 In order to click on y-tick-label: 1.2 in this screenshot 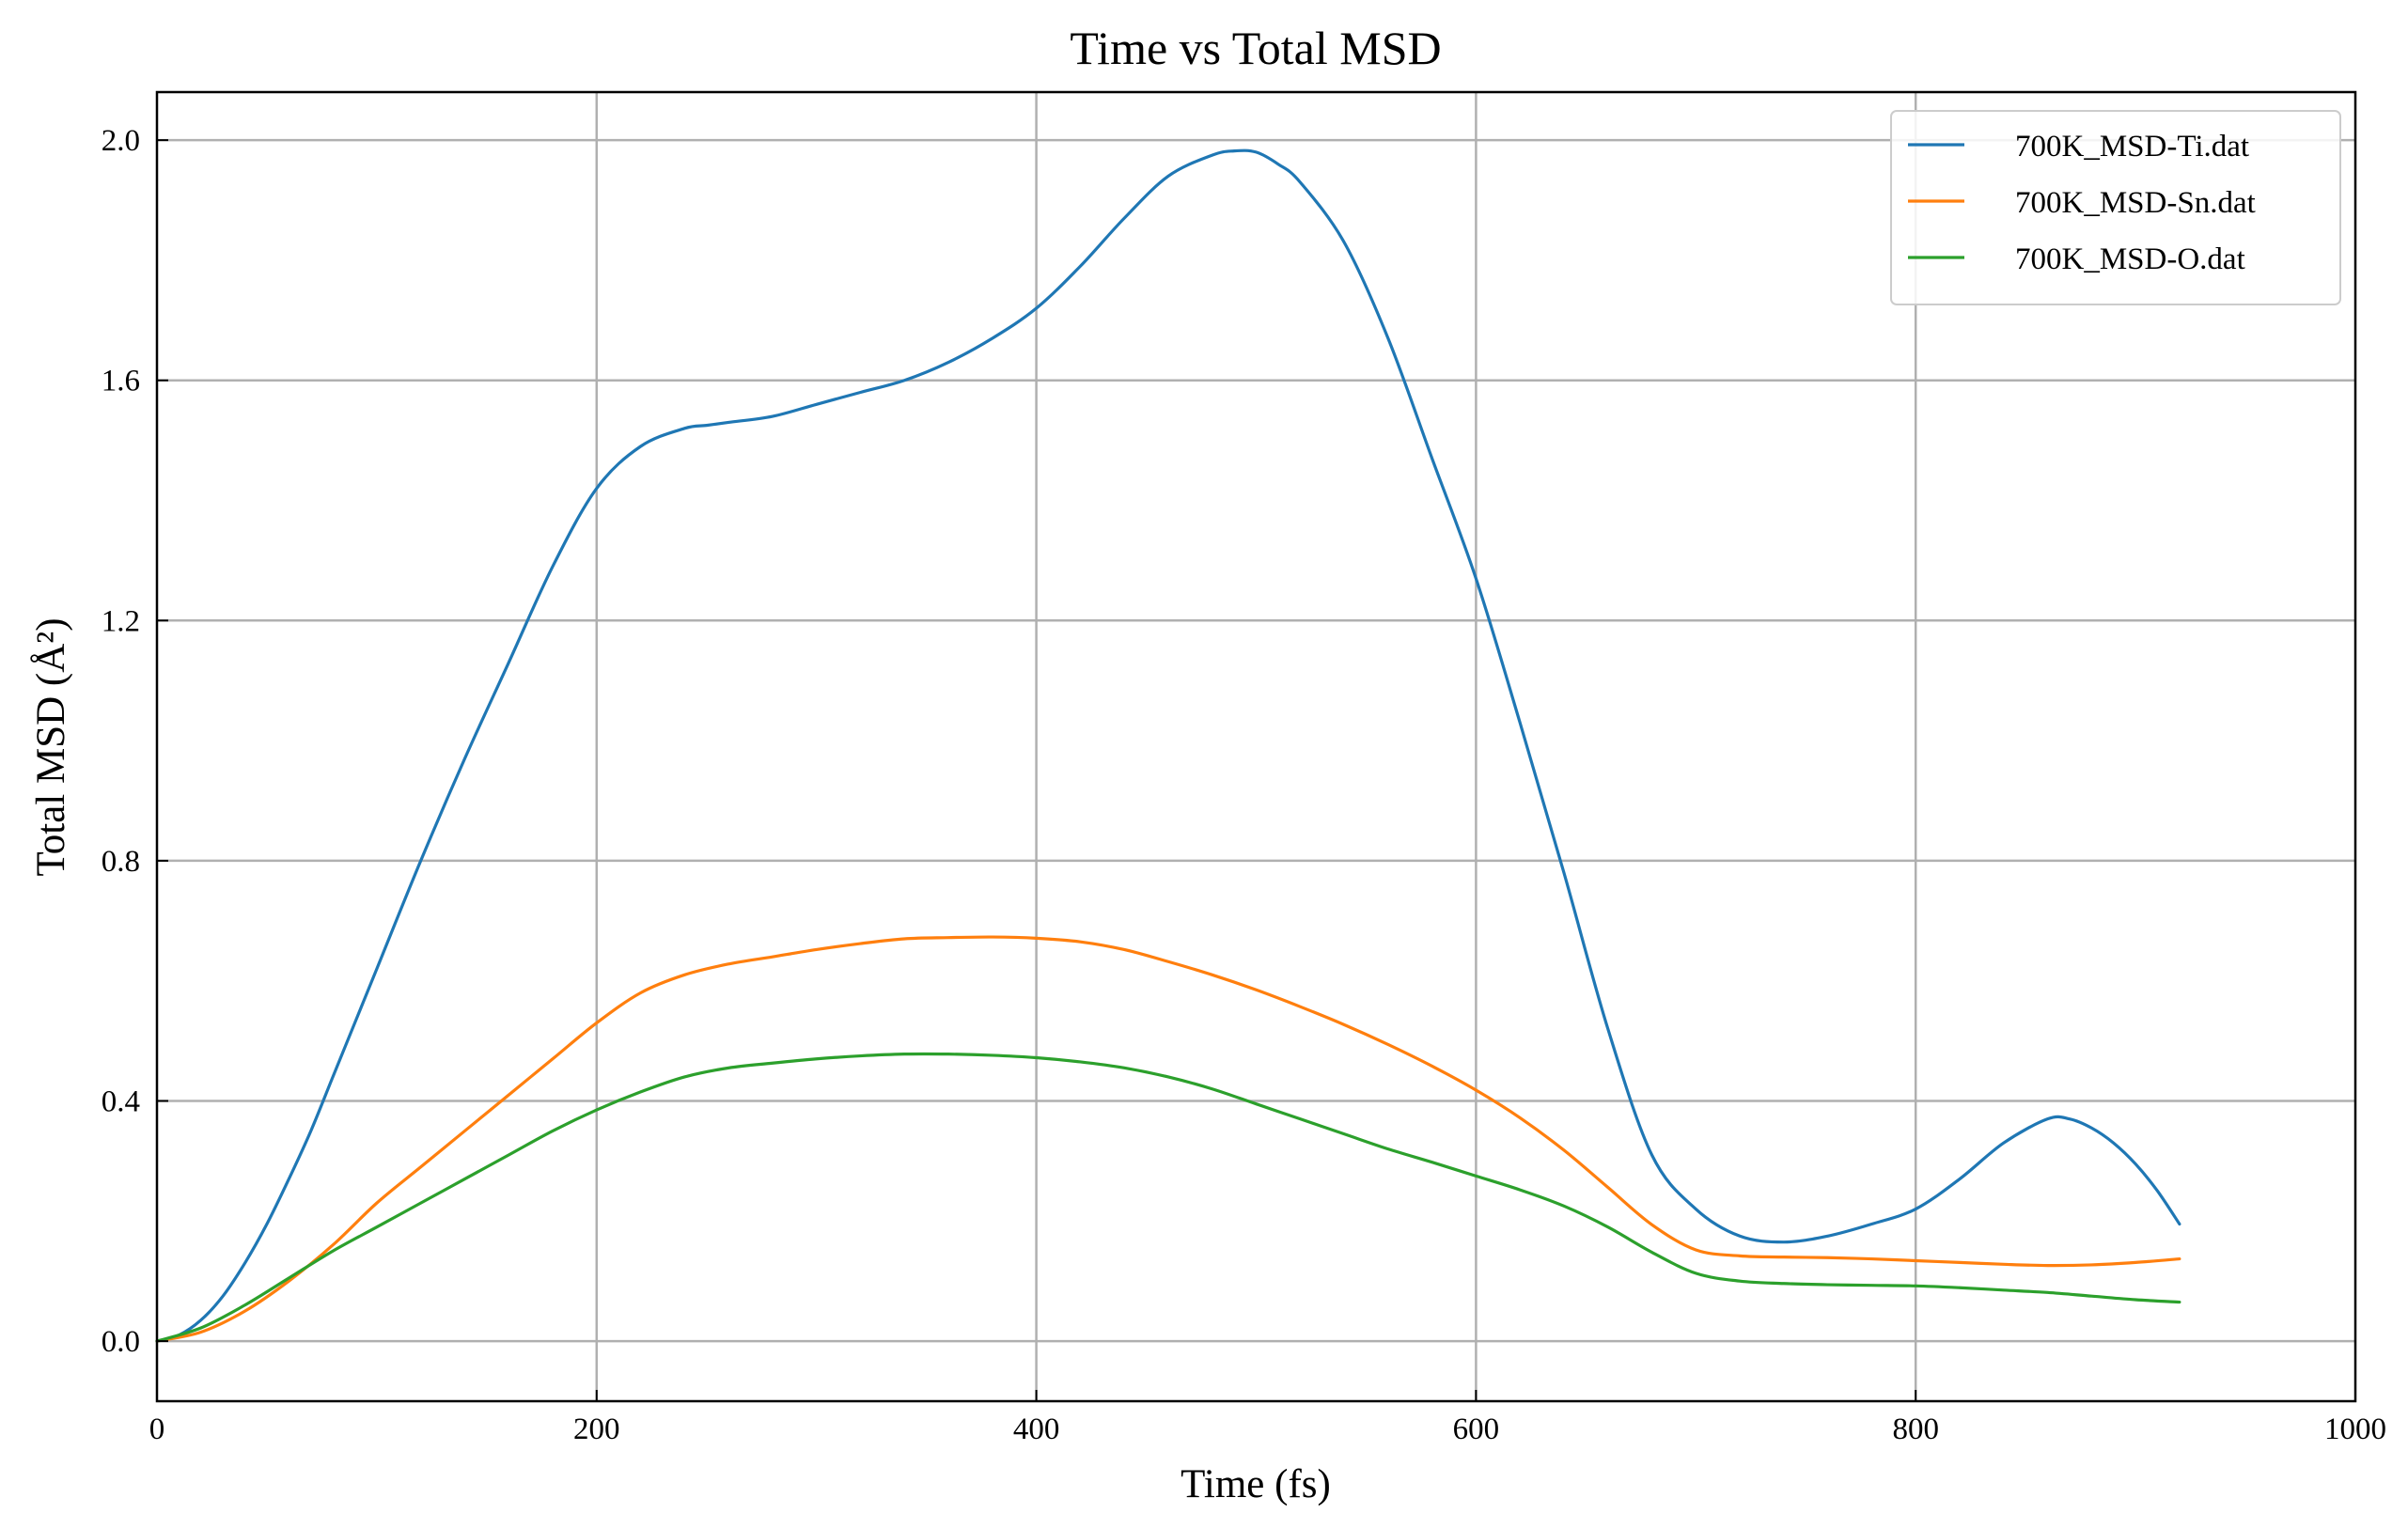, I will do `click(121, 621)`.